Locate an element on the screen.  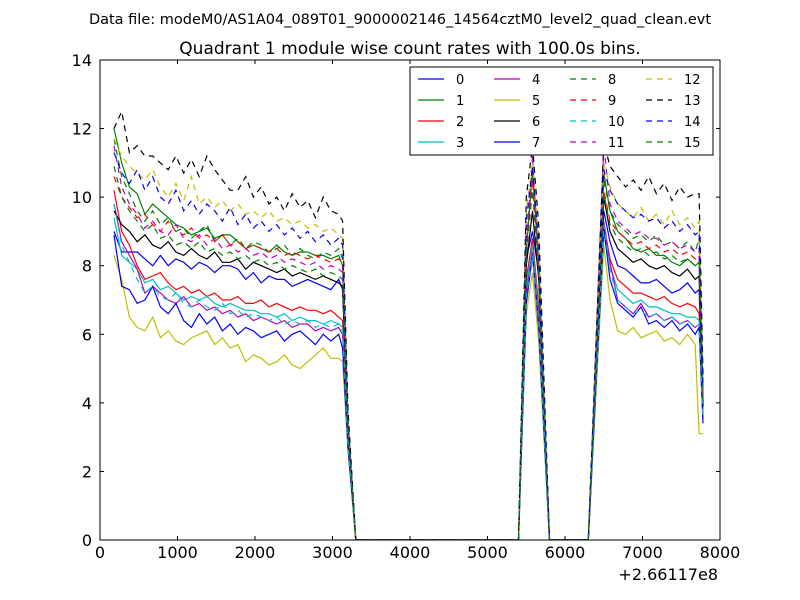
y-tick-label: 2 is located at coordinates (87, 471).